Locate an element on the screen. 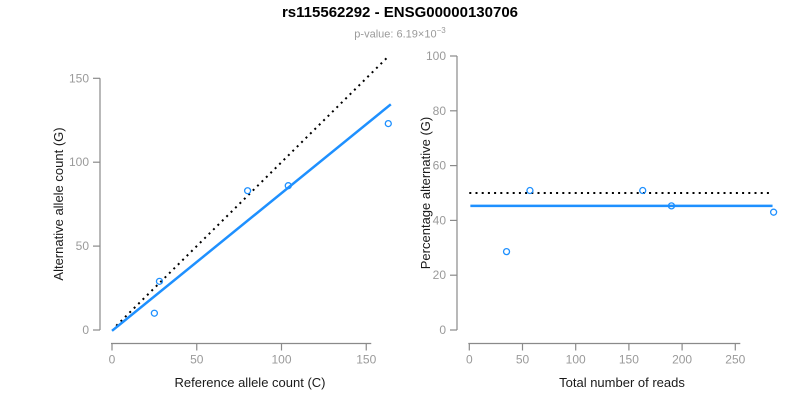  figure-subtitle: p-value: 6.19×10−3 is located at coordinates (400, 33).